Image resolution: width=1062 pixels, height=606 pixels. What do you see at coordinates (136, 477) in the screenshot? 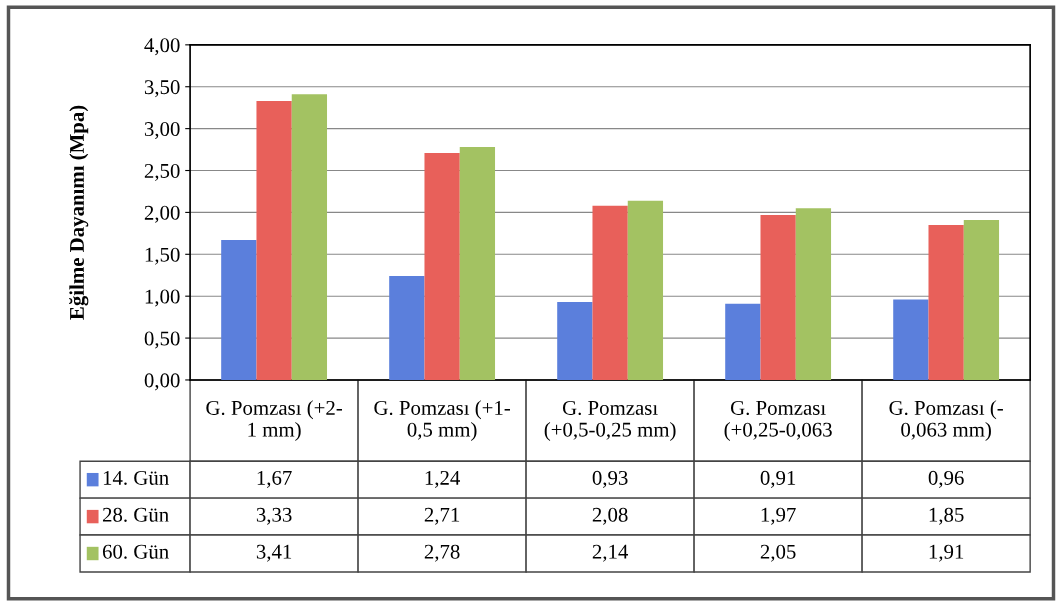
I see `legend-label: 14. Gün` at bounding box center [136, 477].